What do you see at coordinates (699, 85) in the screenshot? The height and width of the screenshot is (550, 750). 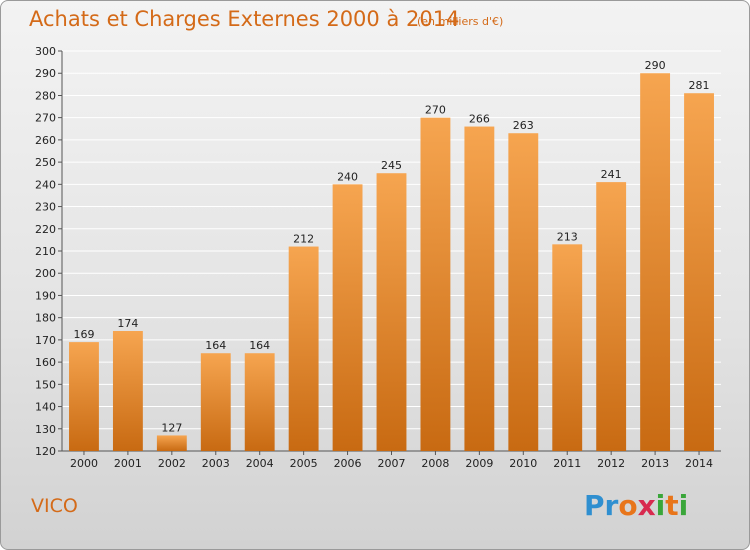 I see `data-label: 281` at bounding box center [699, 85].